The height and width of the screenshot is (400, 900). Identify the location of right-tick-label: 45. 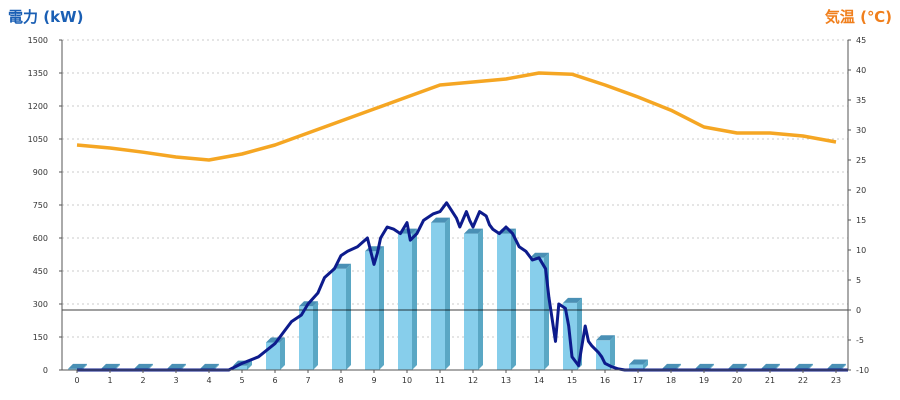
(861, 40).